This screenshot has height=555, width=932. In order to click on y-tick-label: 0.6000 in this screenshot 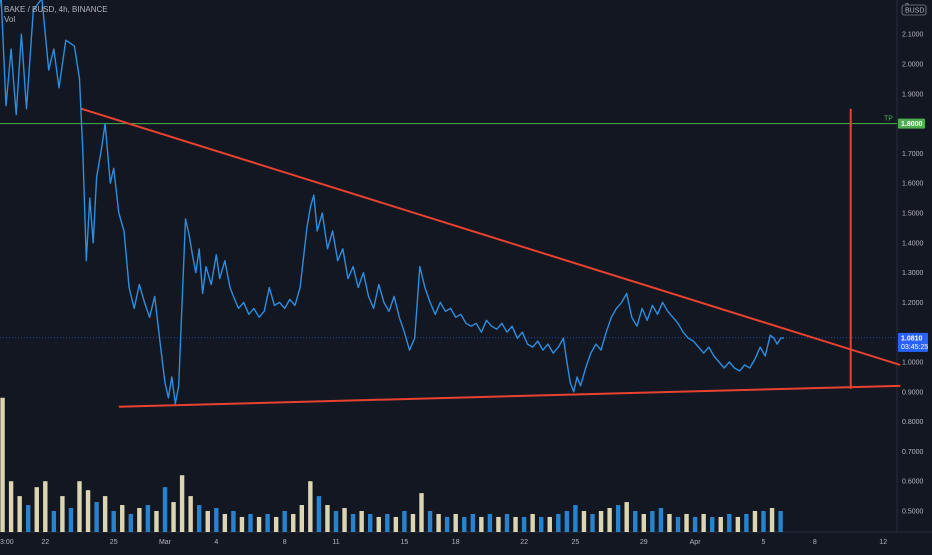, I will do `click(913, 482)`.